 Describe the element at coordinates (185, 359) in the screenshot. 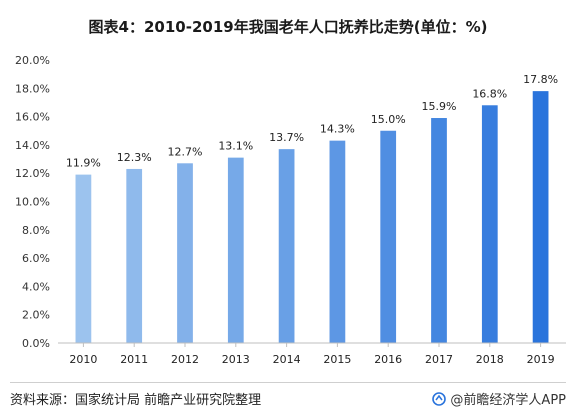

I see `x-tick-label-2012: 2012` at that location.